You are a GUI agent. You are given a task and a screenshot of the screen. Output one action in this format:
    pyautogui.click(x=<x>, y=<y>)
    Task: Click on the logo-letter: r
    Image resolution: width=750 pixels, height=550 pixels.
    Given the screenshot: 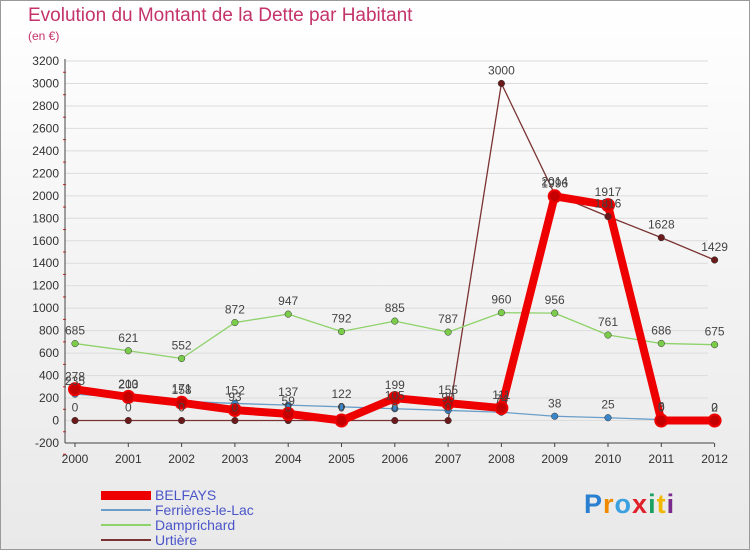 What is the action you would take?
    pyautogui.click(x=609, y=504)
    